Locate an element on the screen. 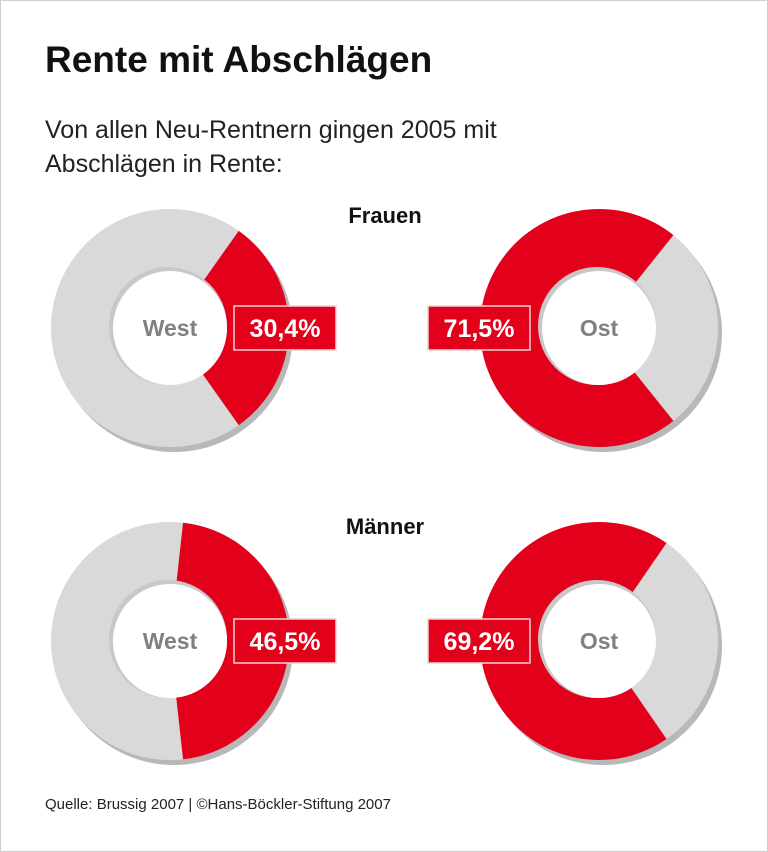 This screenshot has height=852, width=768. value-label: 69,2% is located at coordinates (479, 642).